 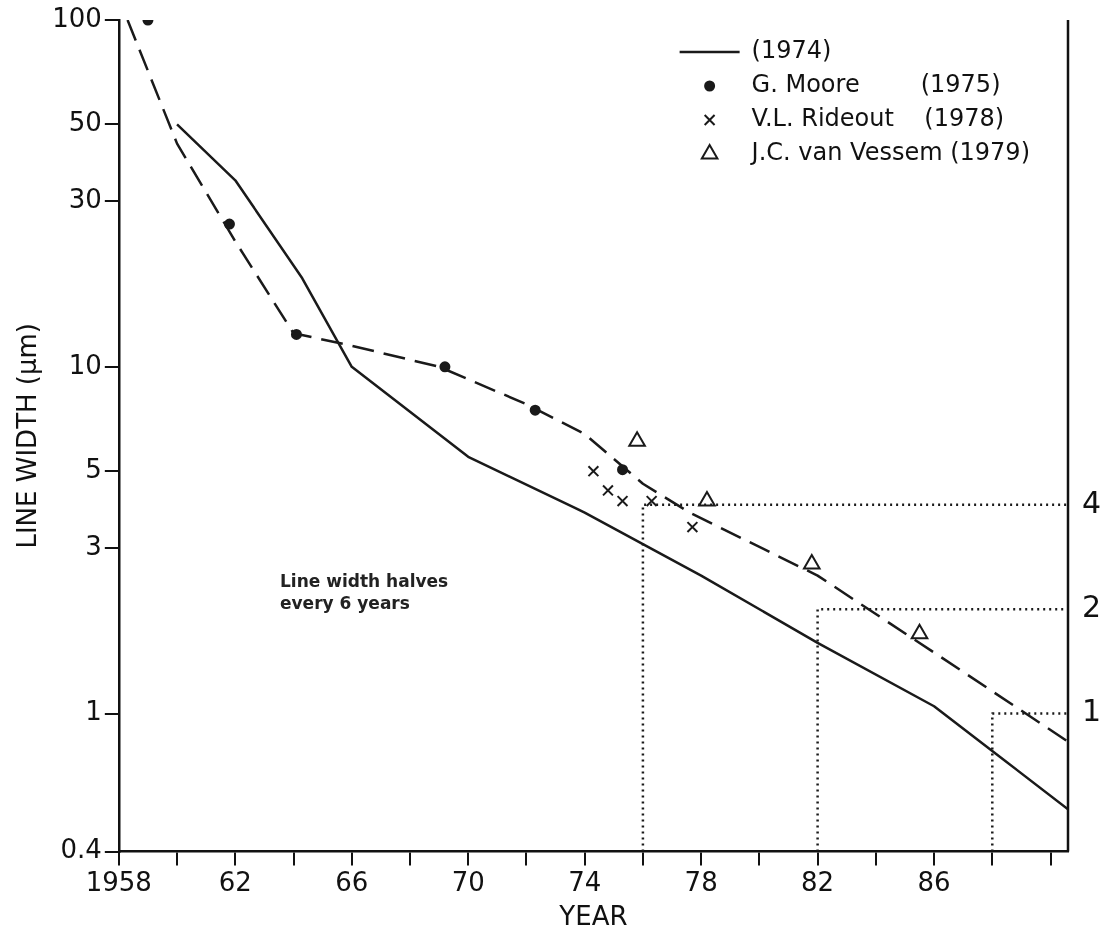 I want to click on legend-label: (1974), so click(x=791, y=50).